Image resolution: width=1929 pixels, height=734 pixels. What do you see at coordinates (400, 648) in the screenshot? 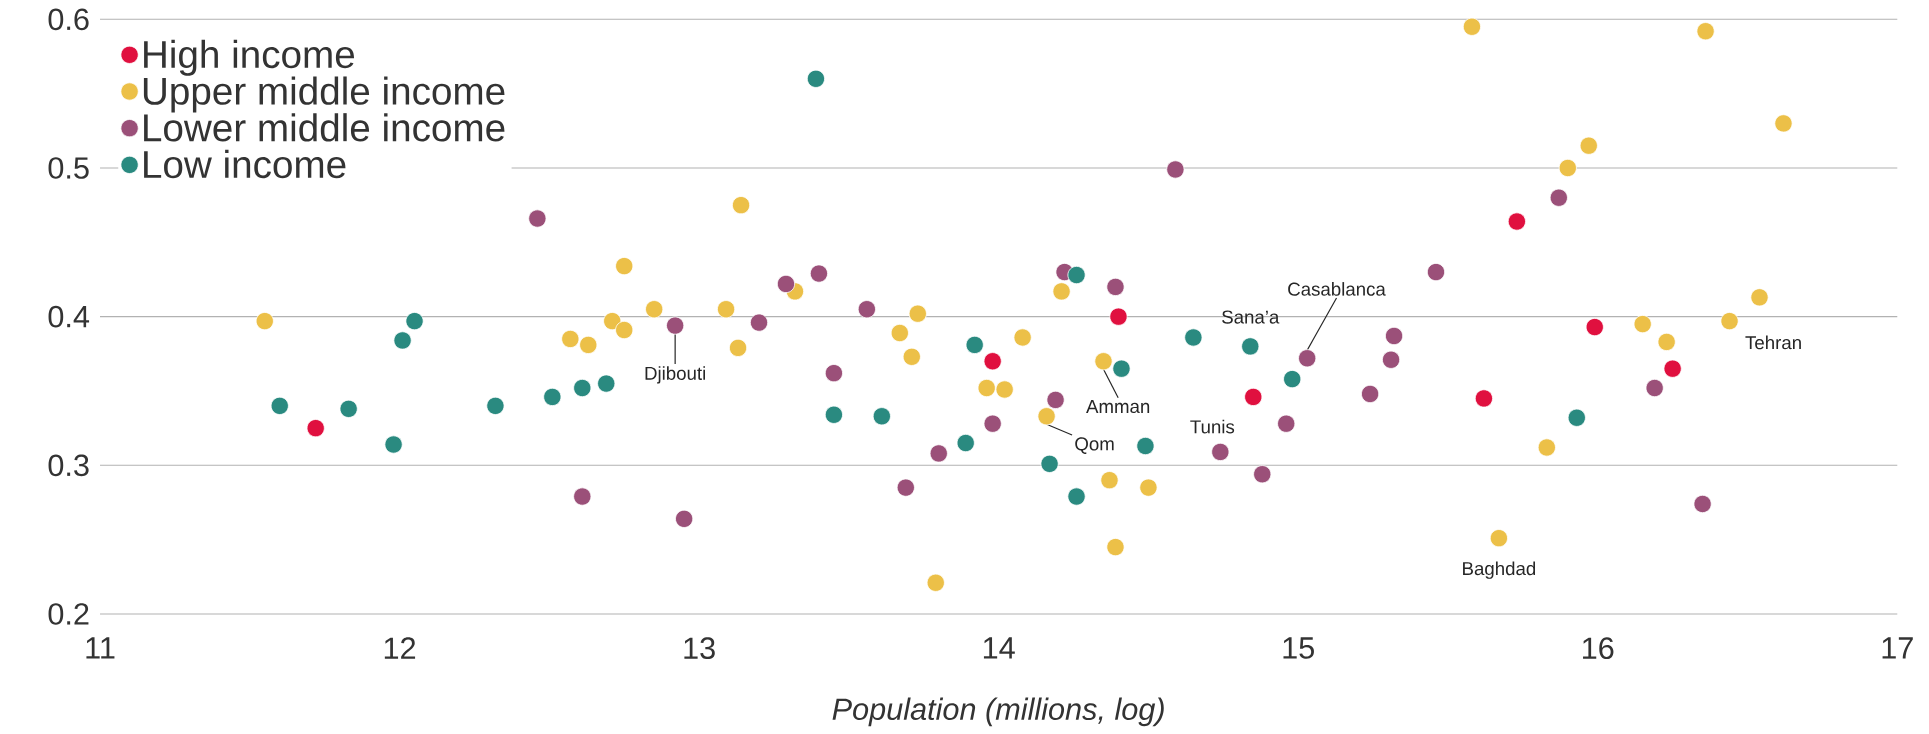
I see `x-tick-label: 12` at bounding box center [400, 648].